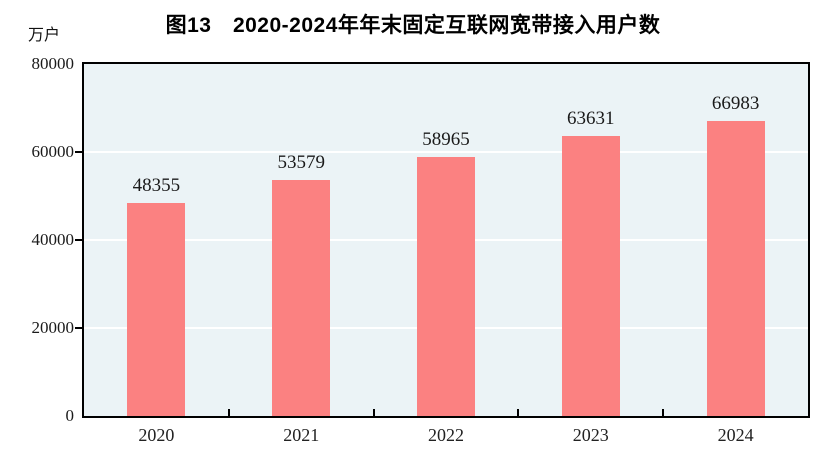  I want to click on x-axis-tick-label-2023: 2023, so click(590, 435).